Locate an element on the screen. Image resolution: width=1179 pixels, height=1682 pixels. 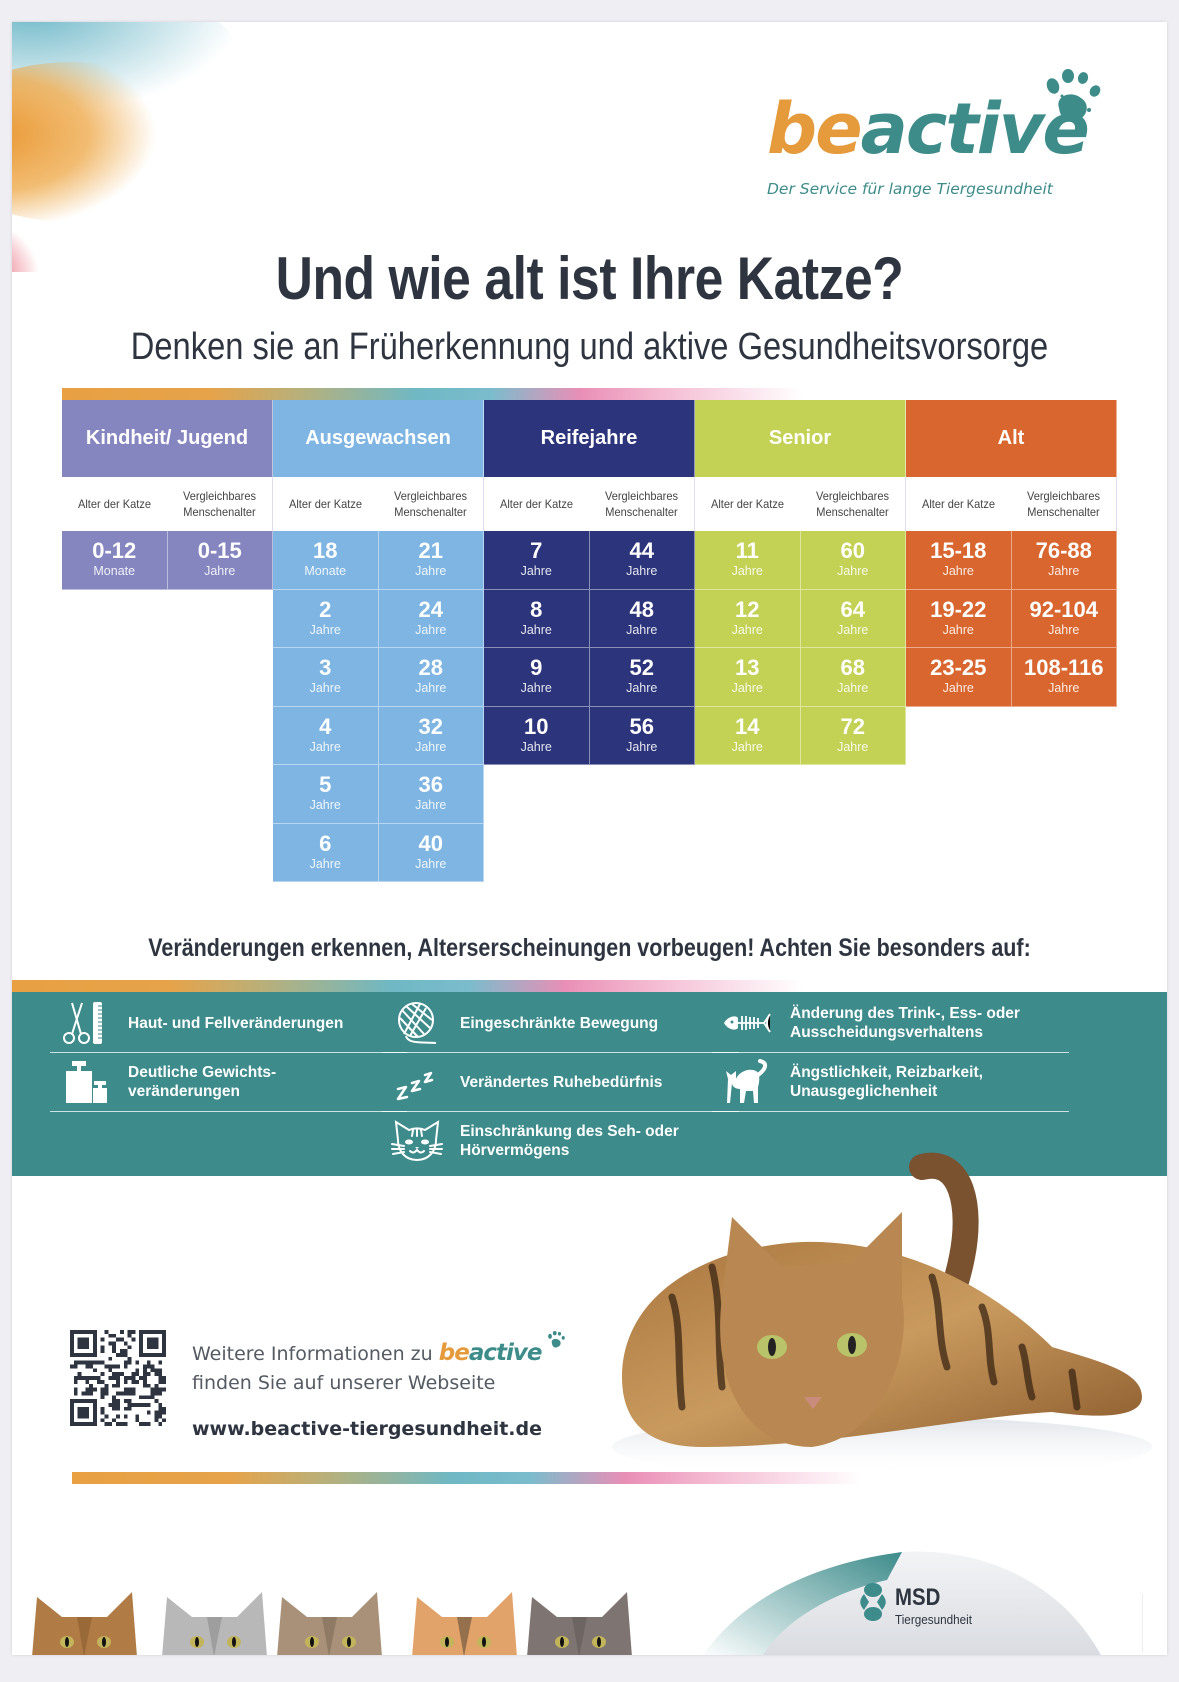
human-age-value: 108-116 is located at coordinates (1063, 668).